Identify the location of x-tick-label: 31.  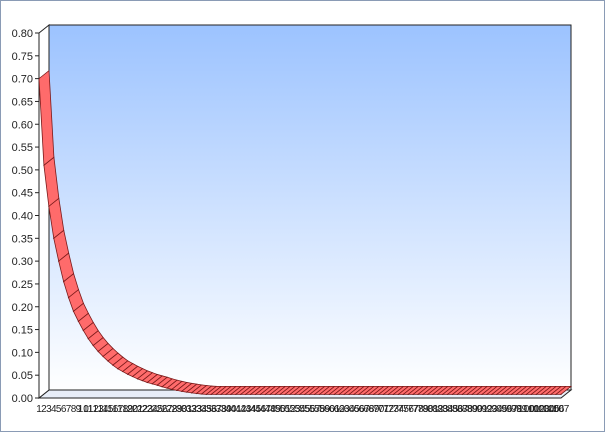
(187, 409).